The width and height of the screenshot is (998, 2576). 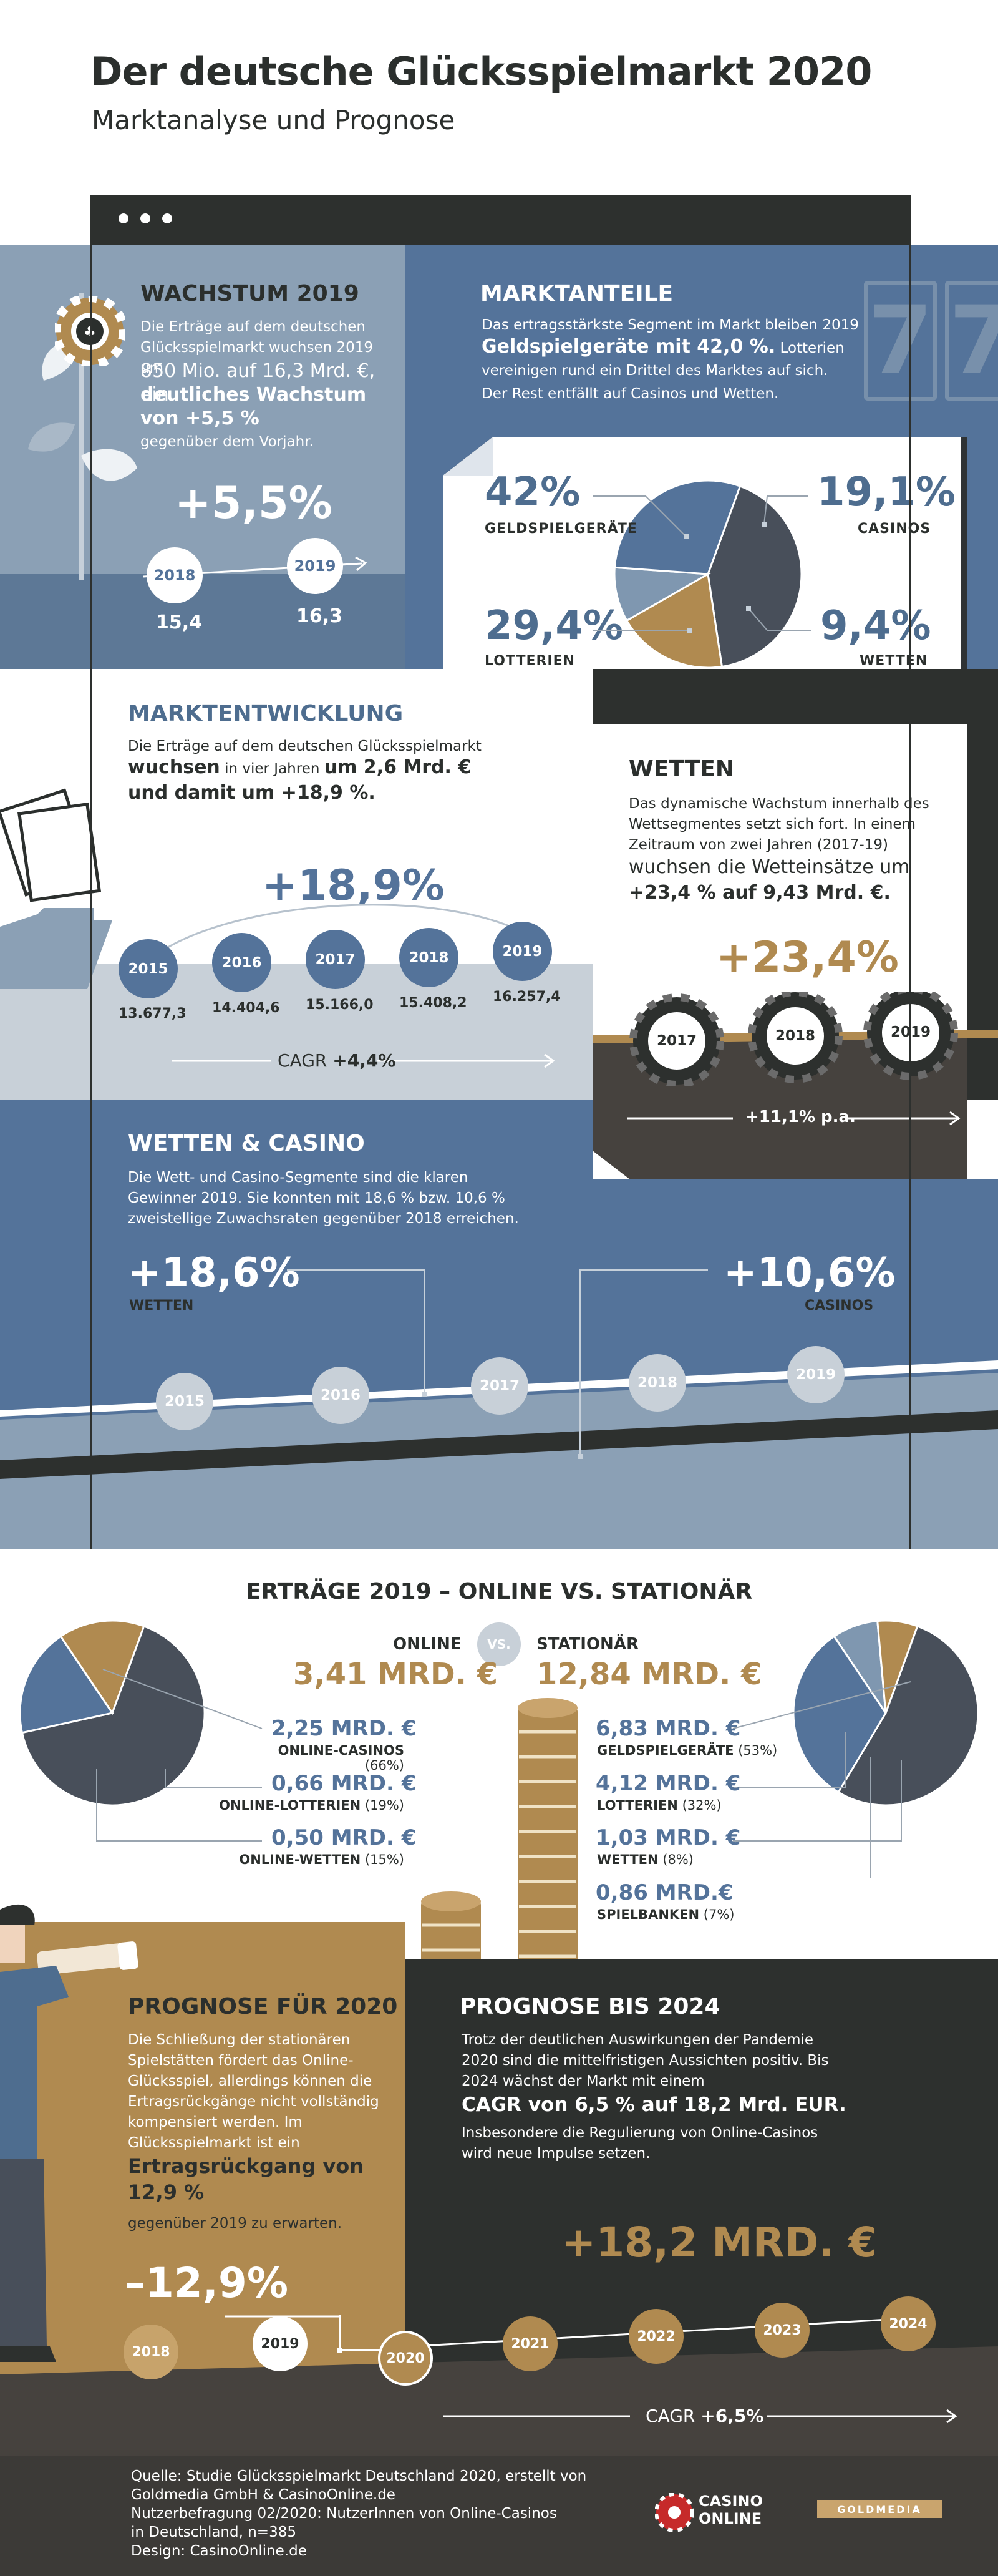 I want to click on stationaer-label: STATIONÄR, so click(x=588, y=1644).